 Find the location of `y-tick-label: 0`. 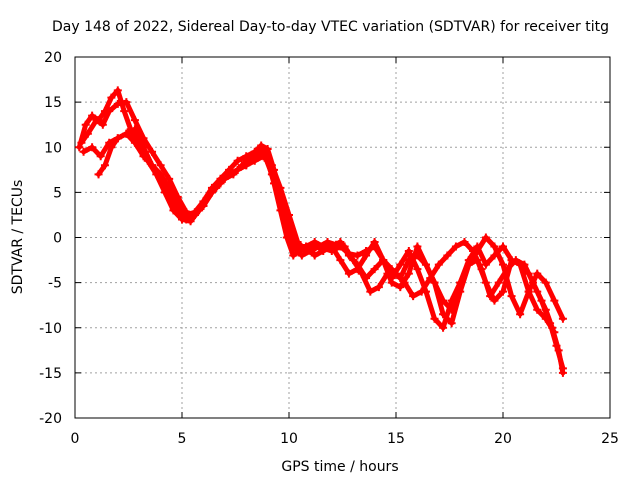

y-tick-label: 0 is located at coordinates (57, 239).